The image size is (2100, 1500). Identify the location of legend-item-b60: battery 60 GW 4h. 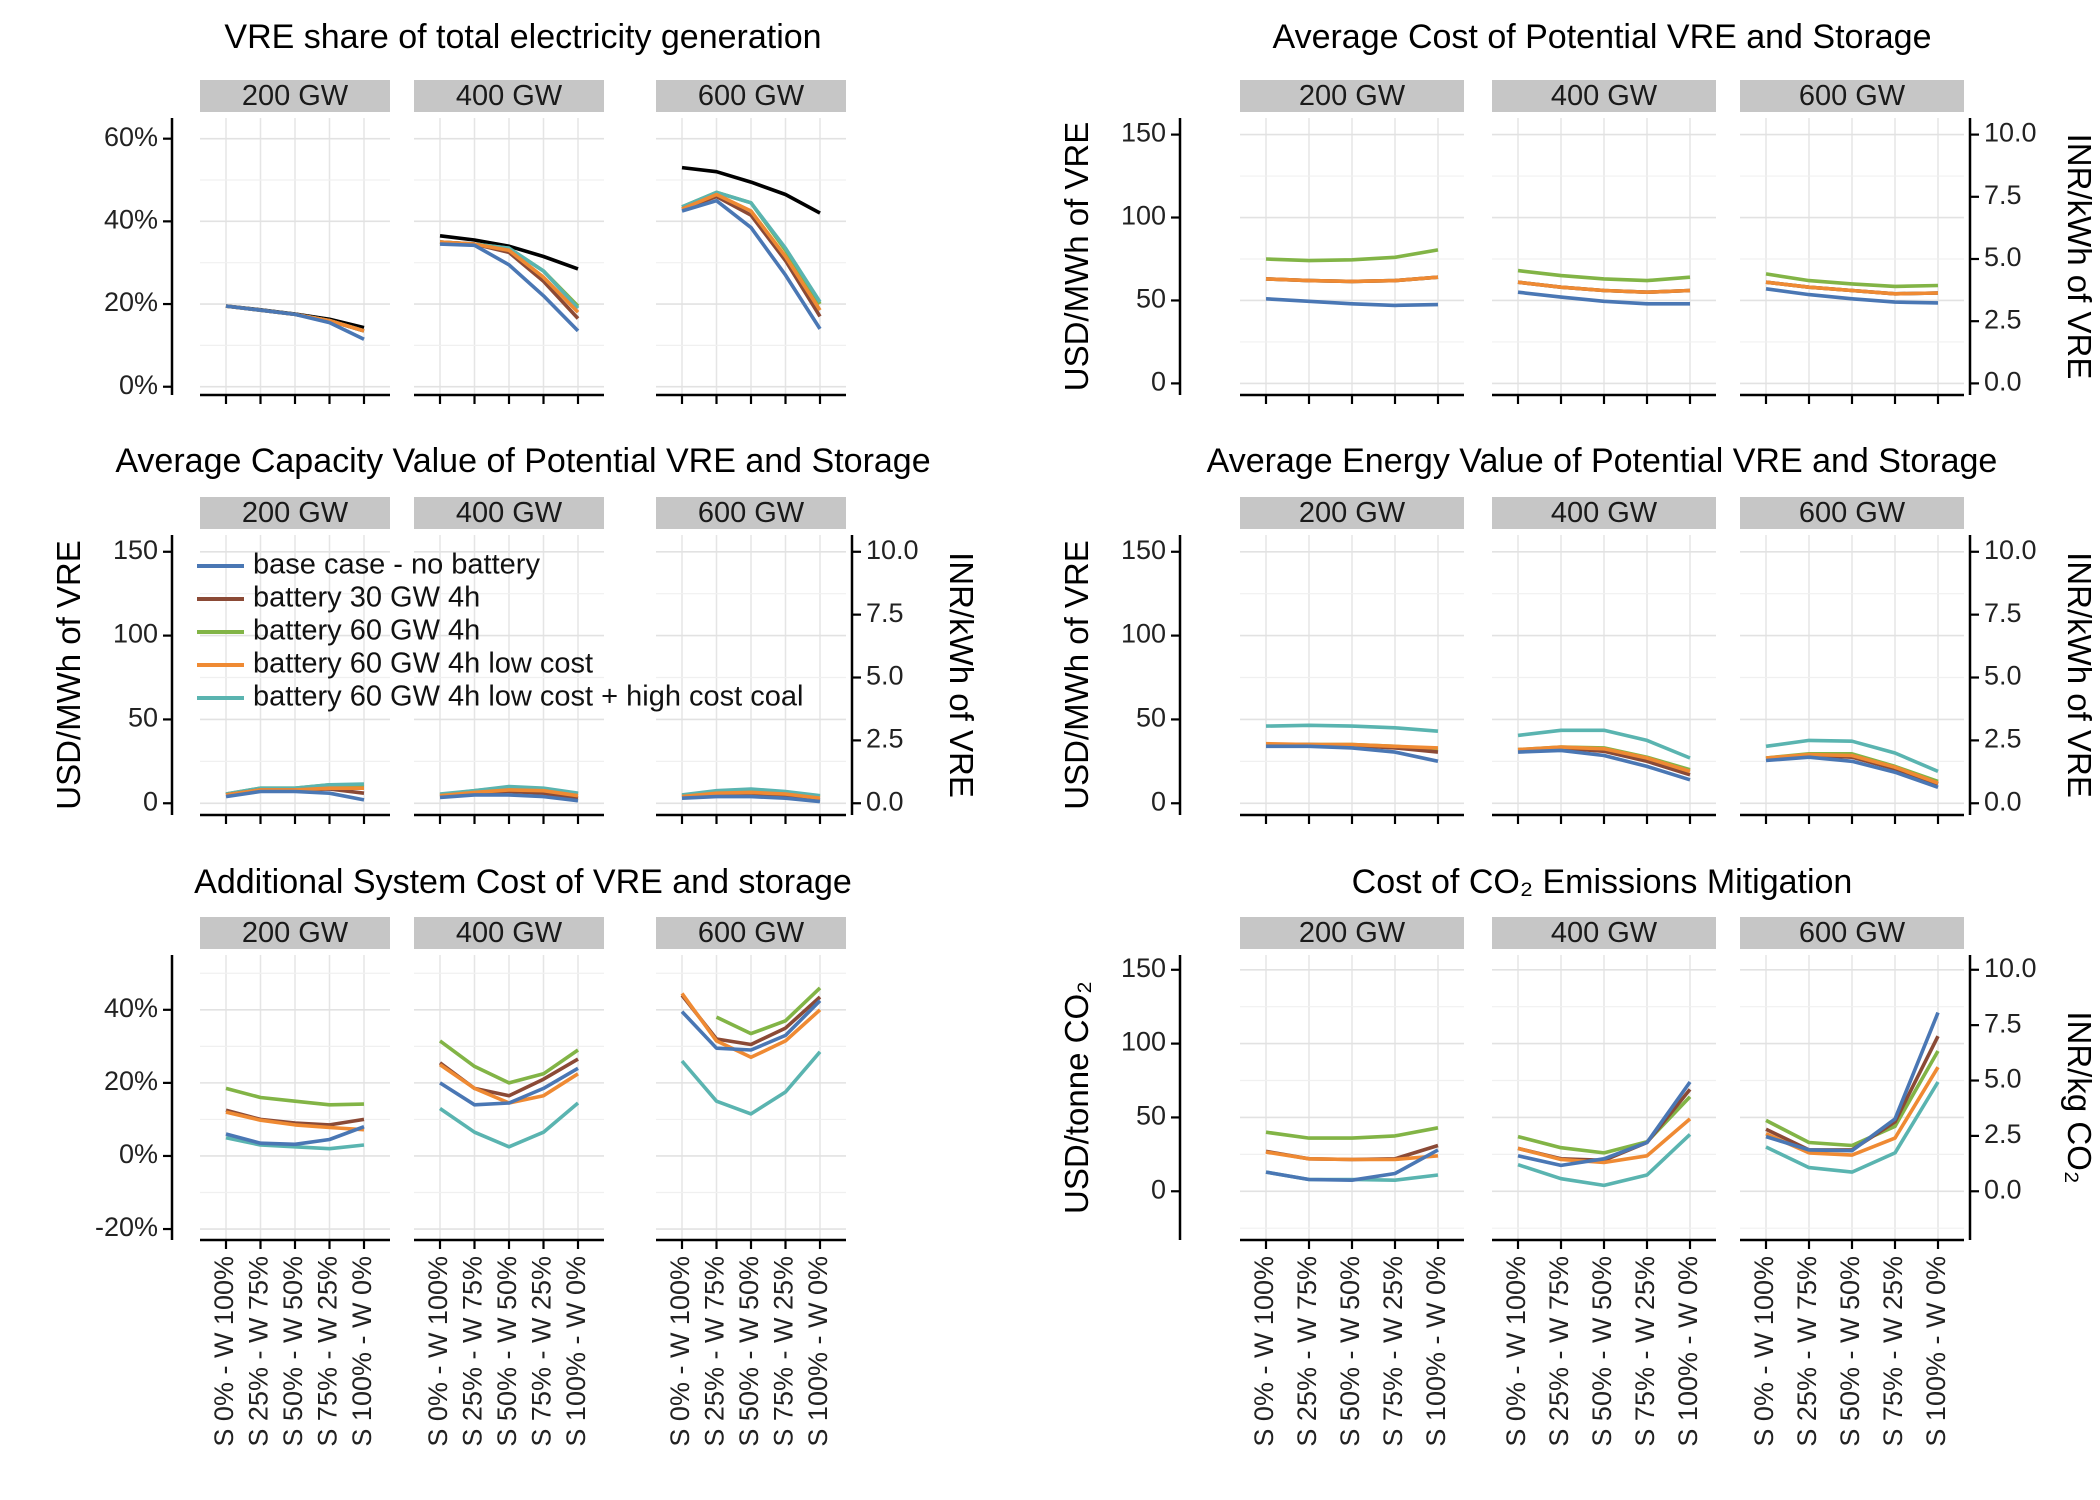
(338, 631).